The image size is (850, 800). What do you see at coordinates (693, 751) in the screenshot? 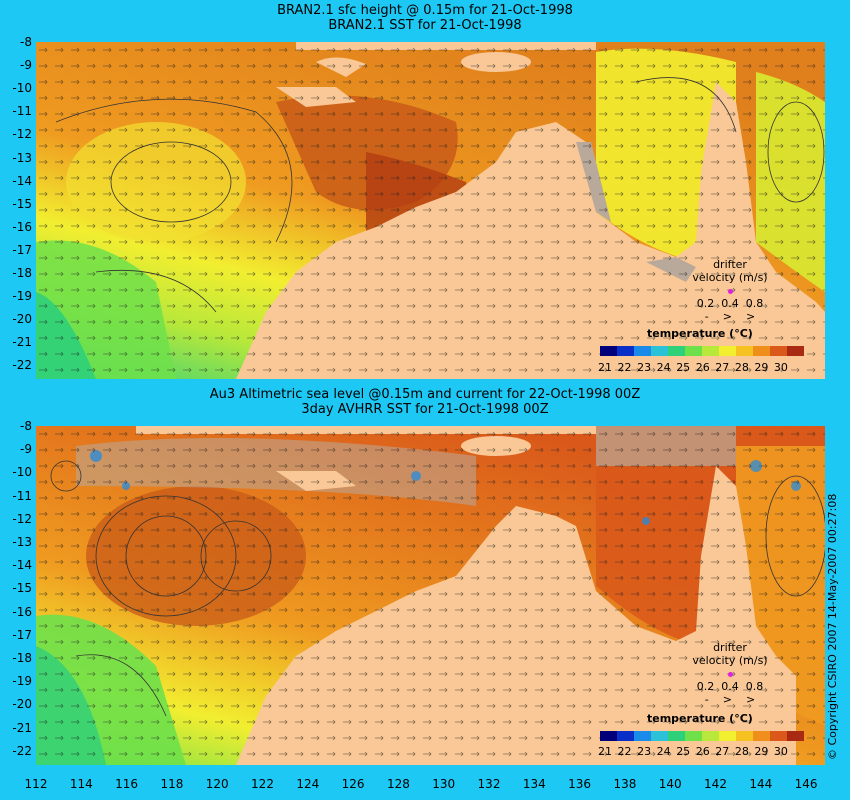
I see `bottom-colorbar-labels: 21 22 23 24 25 26 27 28 29 30` at bounding box center [693, 751].